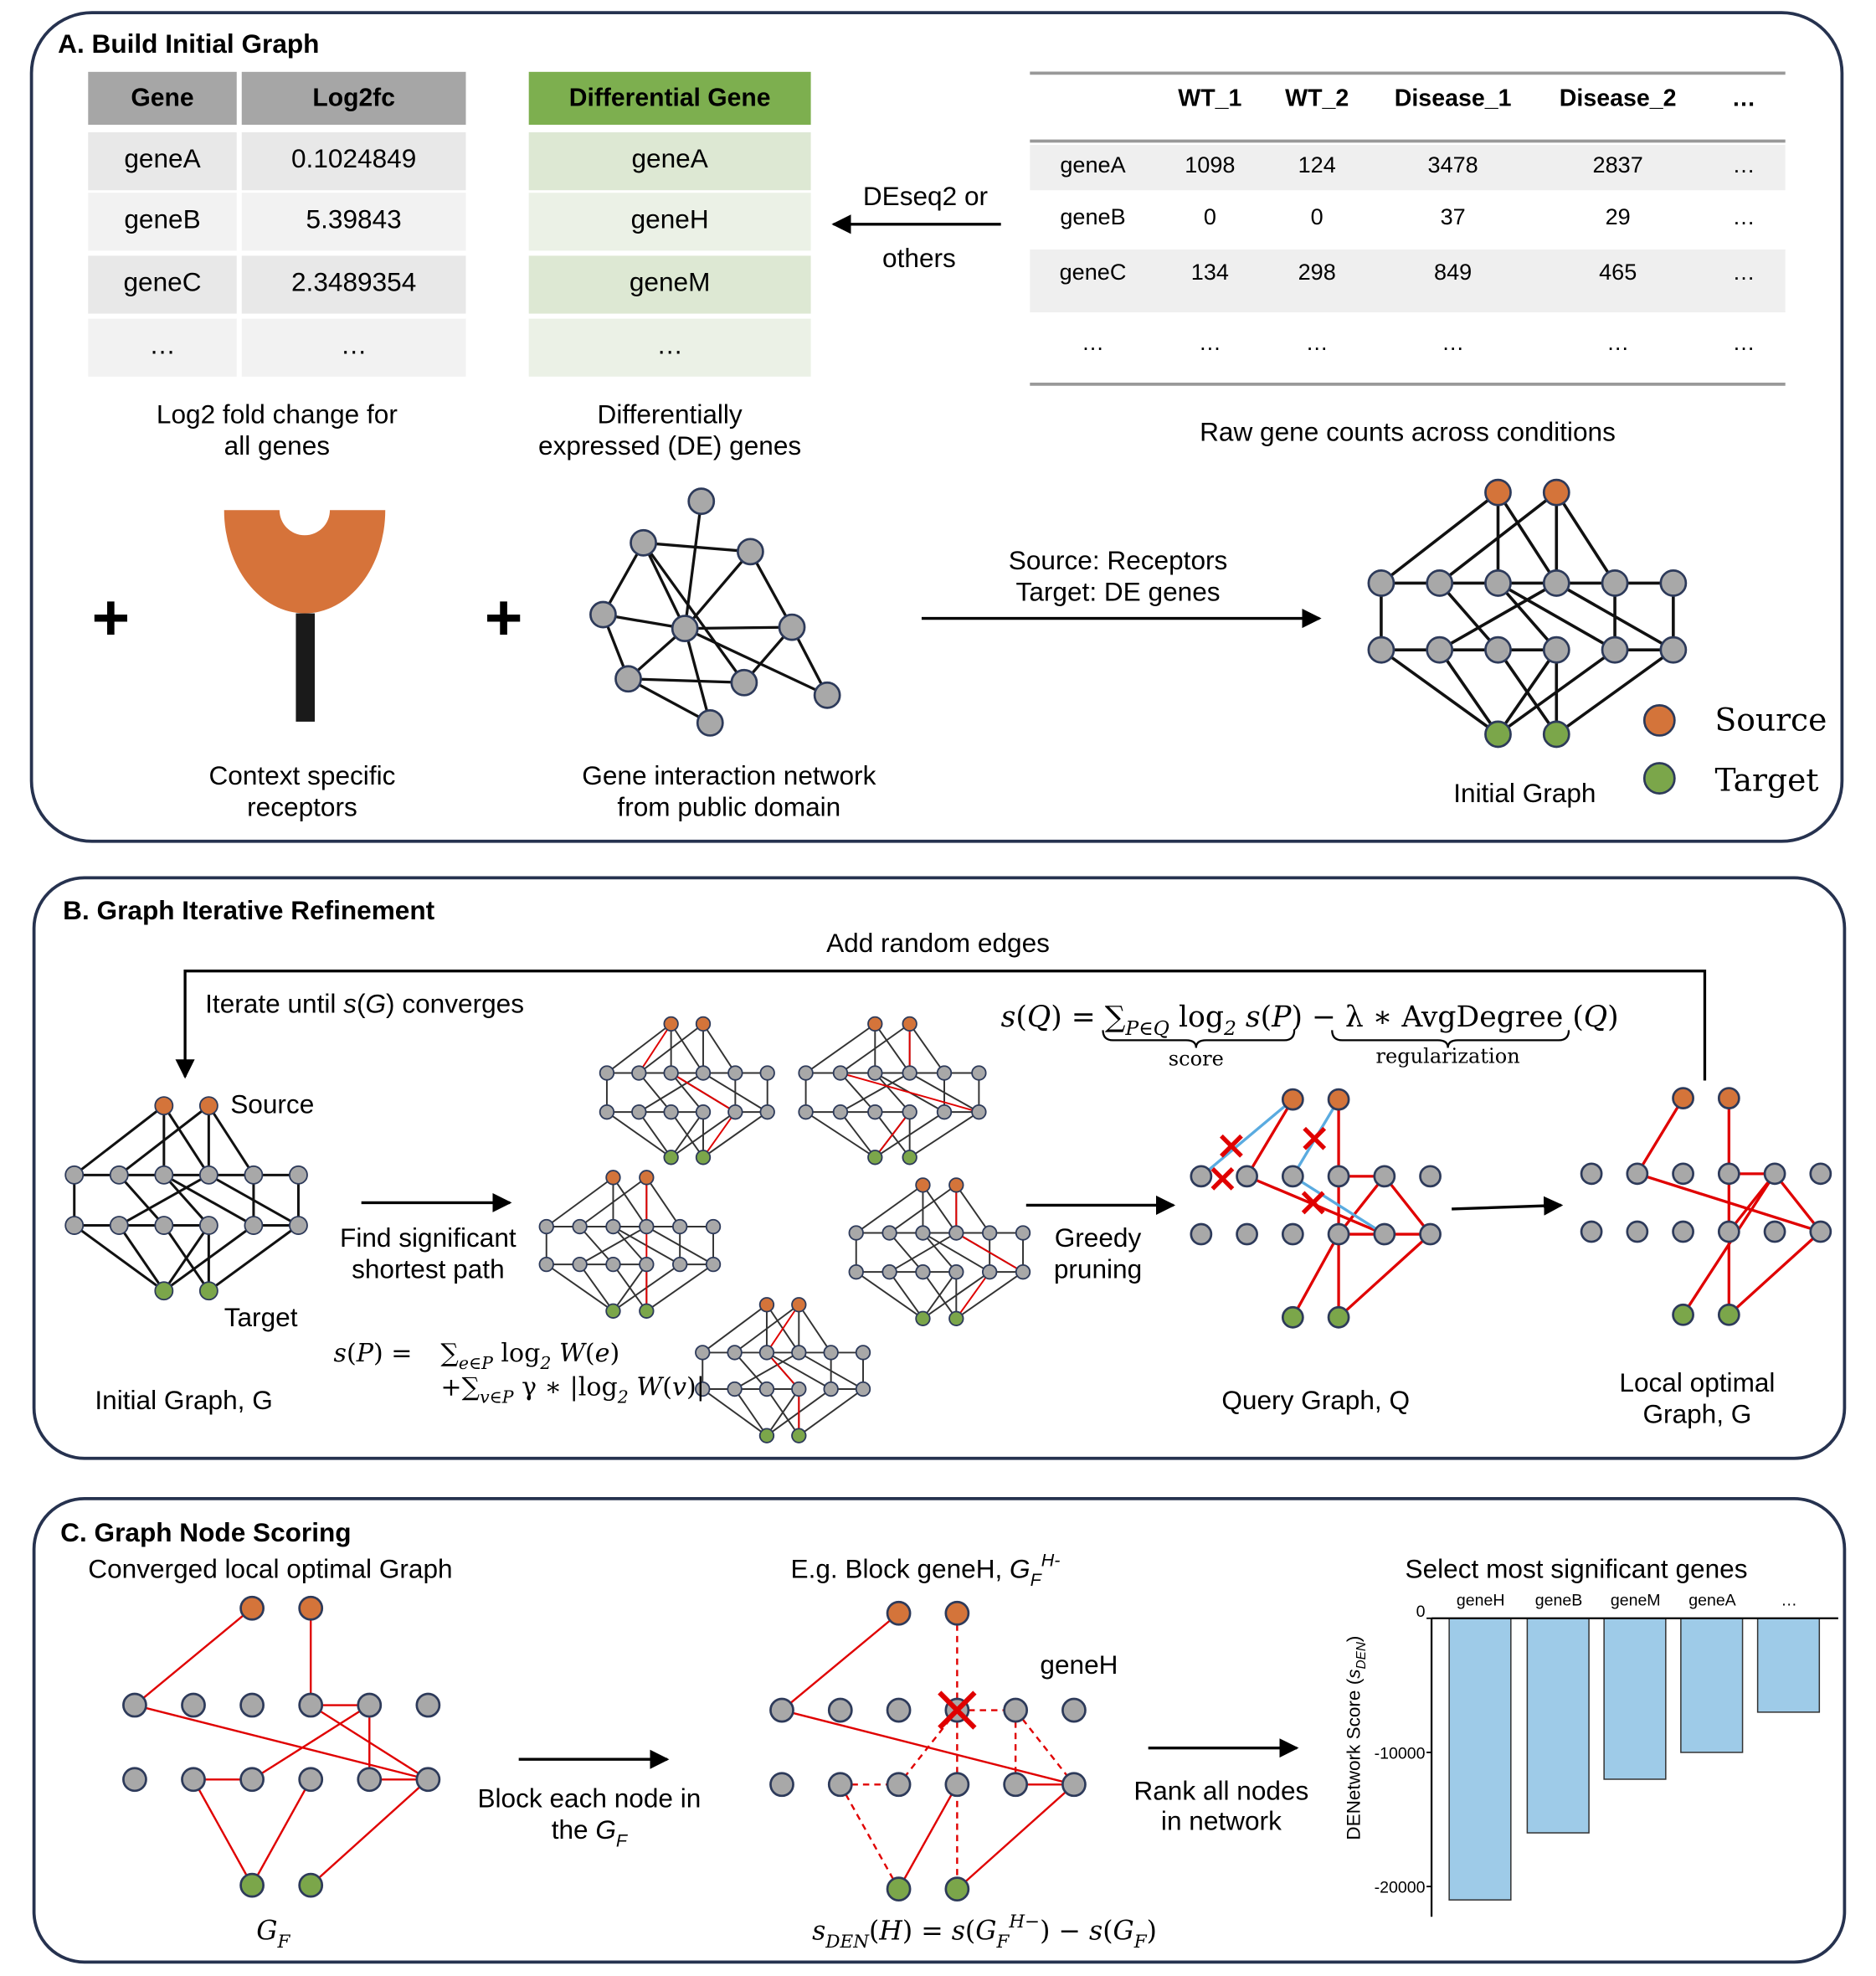 The image size is (1876, 1976). What do you see at coordinates (1659, 720) in the screenshot?
I see `legend-source-icon` at bounding box center [1659, 720].